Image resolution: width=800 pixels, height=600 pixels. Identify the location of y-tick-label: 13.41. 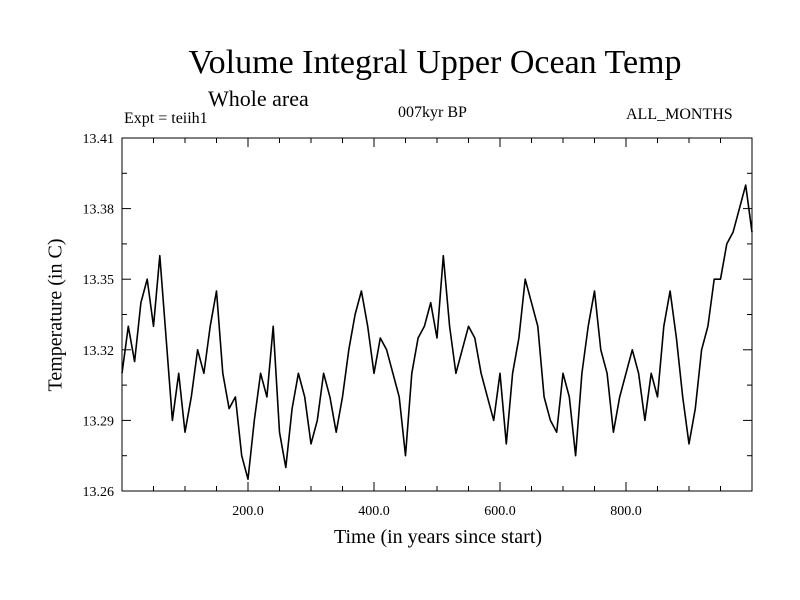
(99, 139).